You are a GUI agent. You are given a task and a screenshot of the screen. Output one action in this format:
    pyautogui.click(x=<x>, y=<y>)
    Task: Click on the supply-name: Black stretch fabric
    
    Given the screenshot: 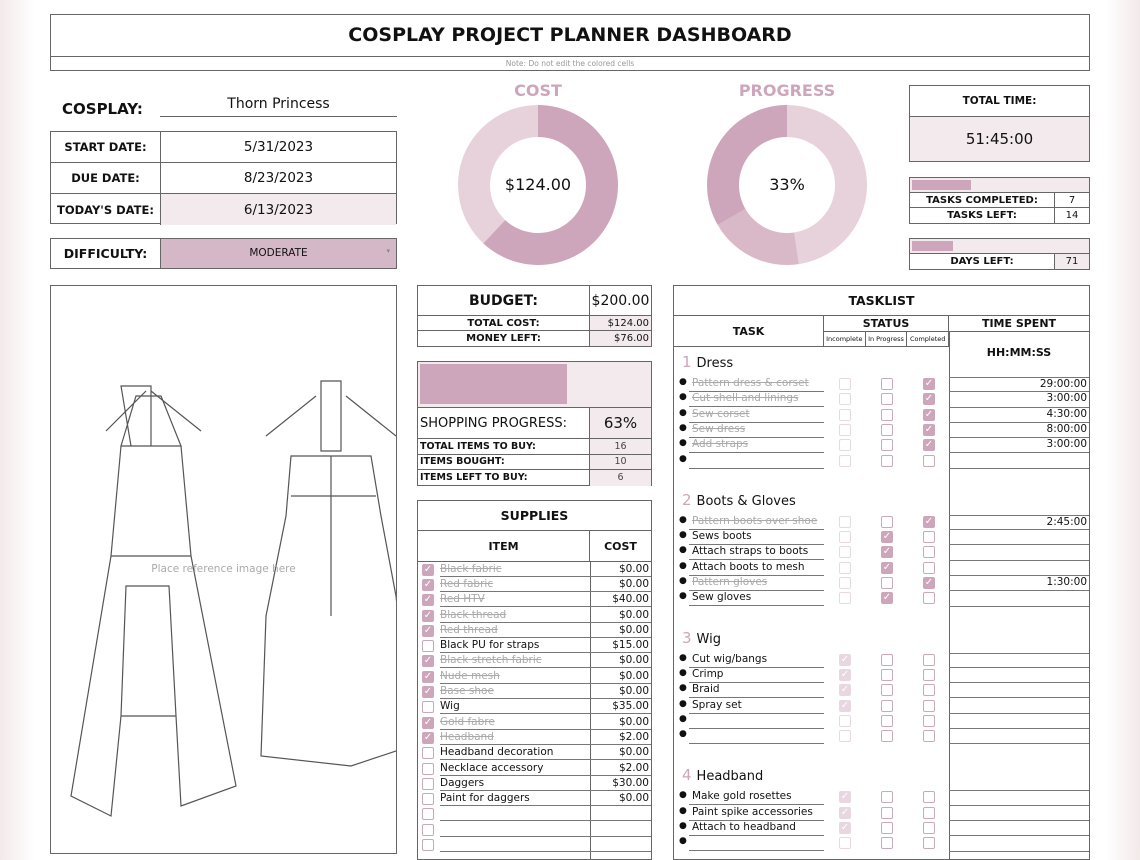 What is the action you would take?
    pyautogui.click(x=514, y=661)
    